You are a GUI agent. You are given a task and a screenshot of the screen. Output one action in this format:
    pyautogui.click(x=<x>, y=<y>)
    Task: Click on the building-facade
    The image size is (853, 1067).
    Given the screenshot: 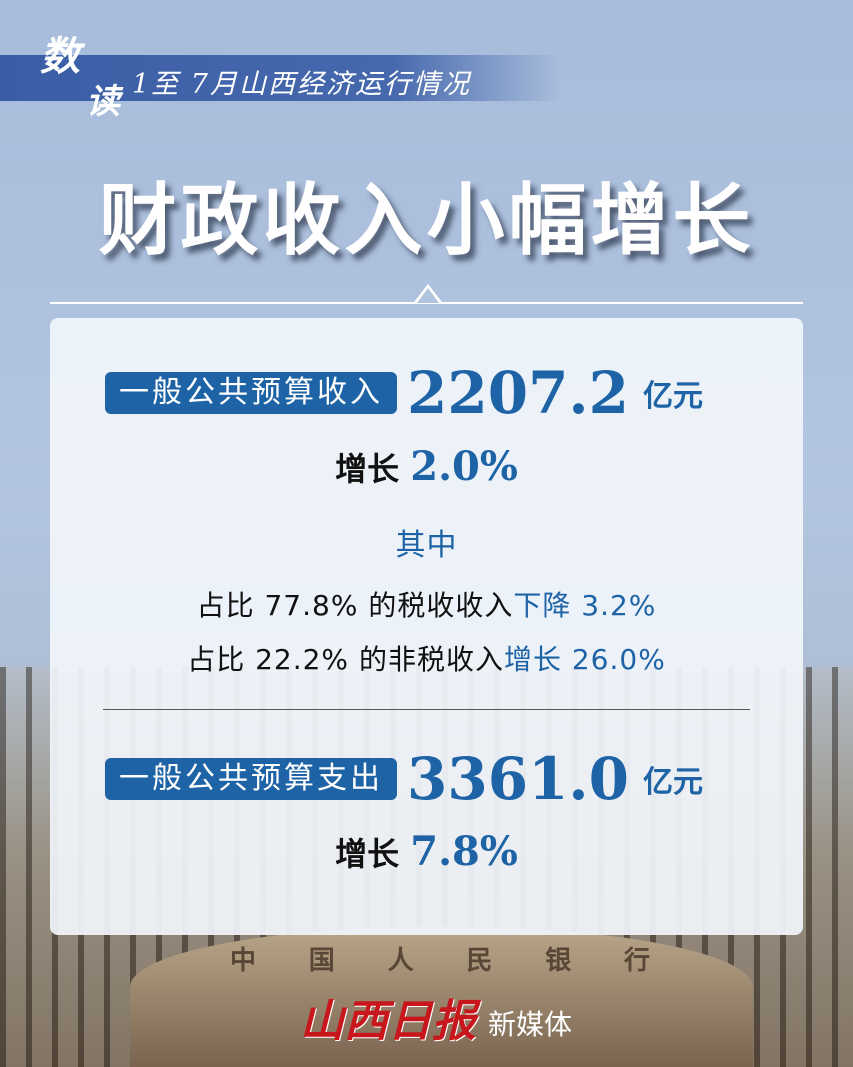 What is the action you would take?
    pyautogui.click(x=441, y=997)
    